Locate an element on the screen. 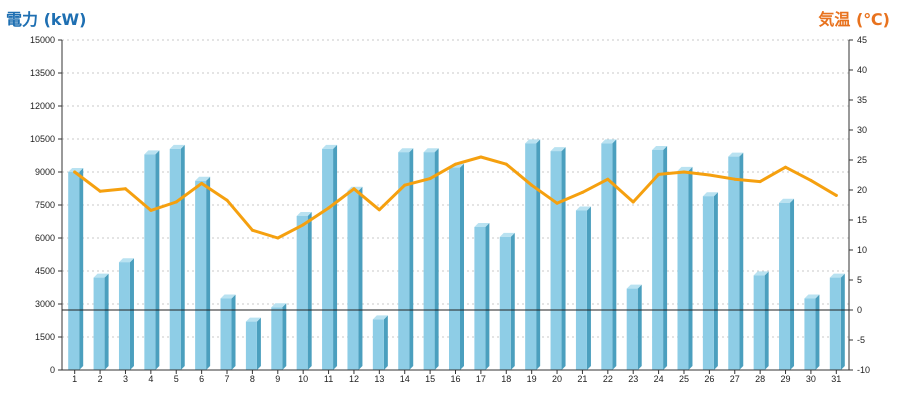 The height and width of the screenshot is (400, 900). right-tick-label: 35 is located at coordinates (862, 100).